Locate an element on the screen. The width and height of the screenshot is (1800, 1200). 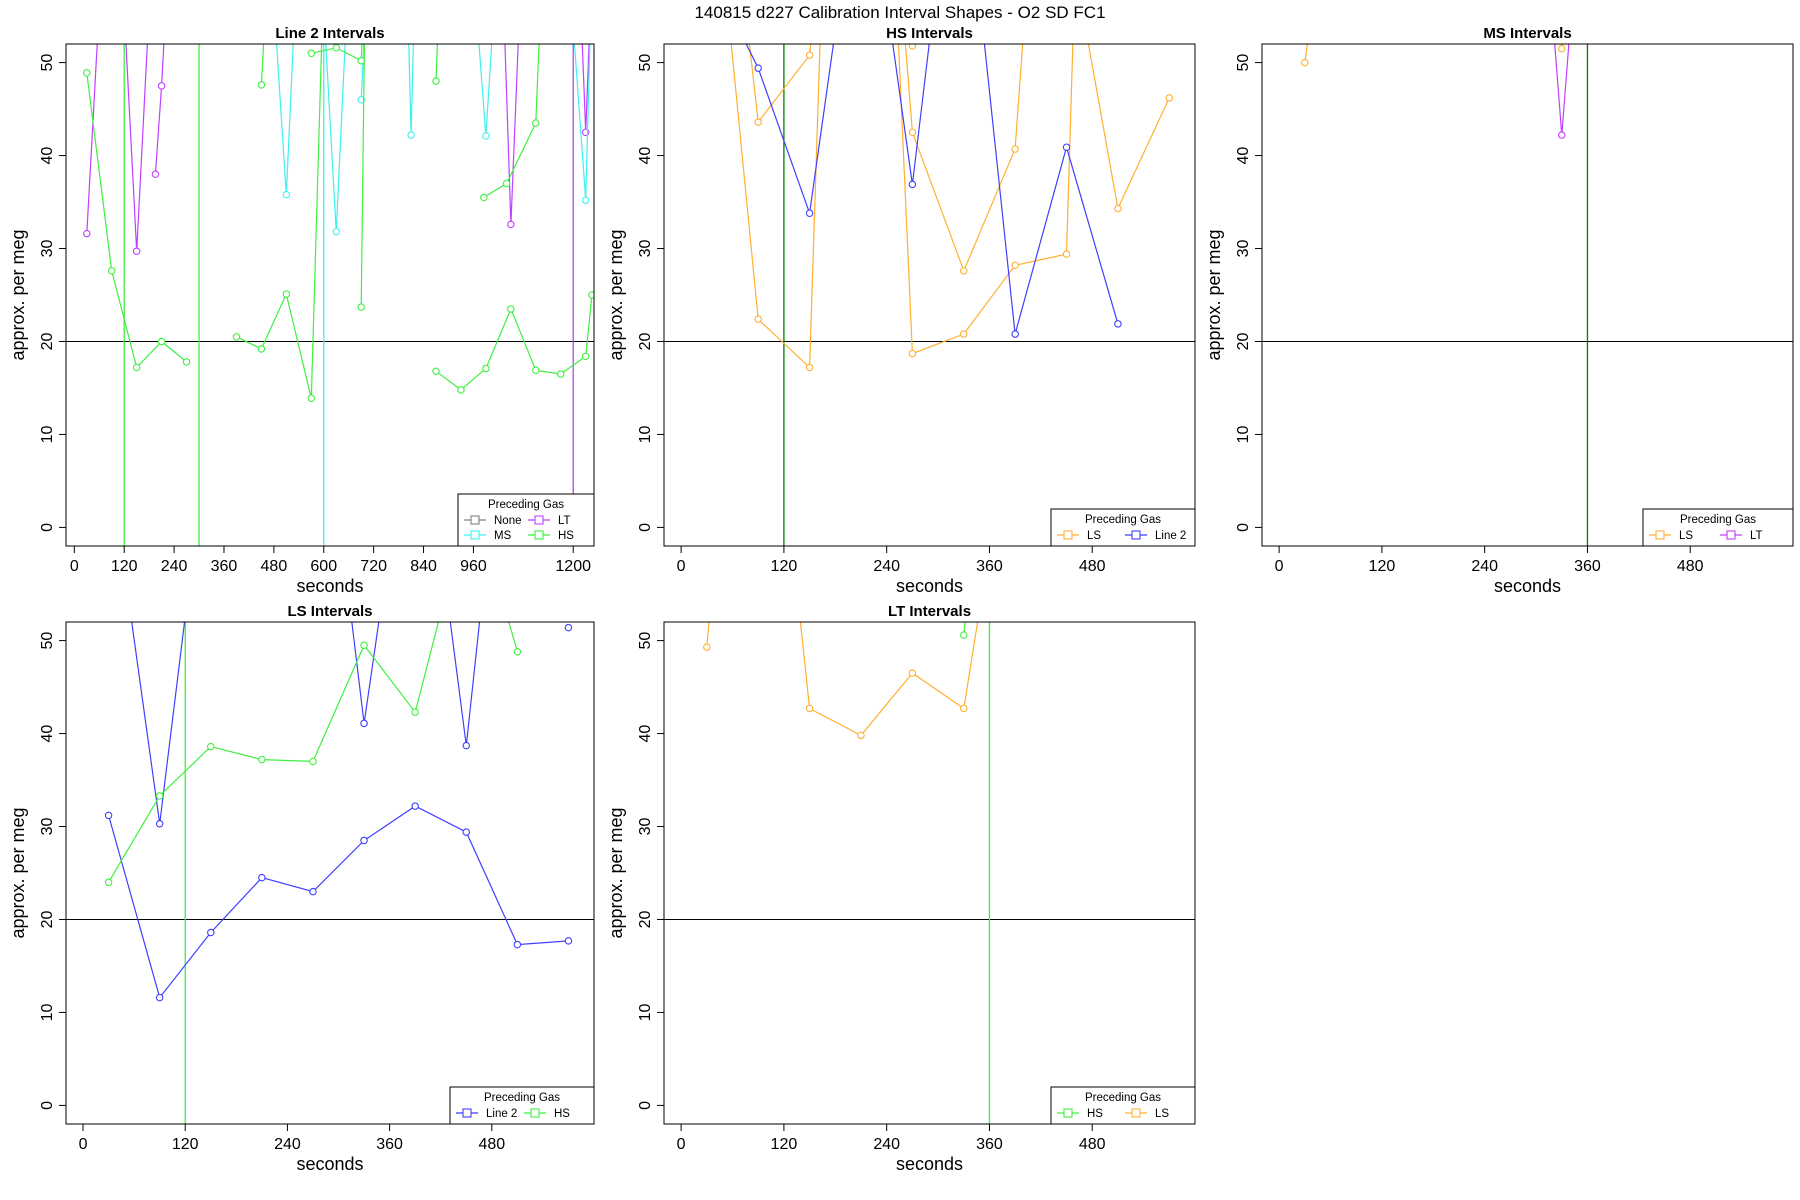
legend-entry-lt: LT is located at coordinates (1741, 536).